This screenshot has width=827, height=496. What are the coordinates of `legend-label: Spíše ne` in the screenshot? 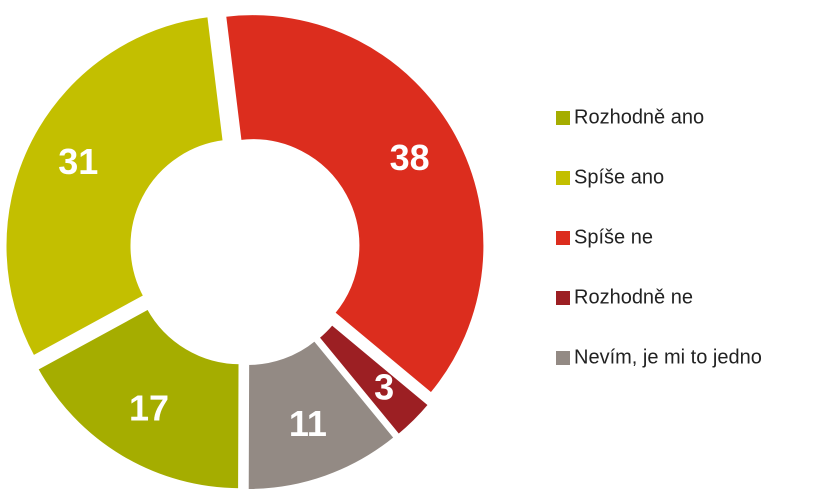 It's located at (613, 237).